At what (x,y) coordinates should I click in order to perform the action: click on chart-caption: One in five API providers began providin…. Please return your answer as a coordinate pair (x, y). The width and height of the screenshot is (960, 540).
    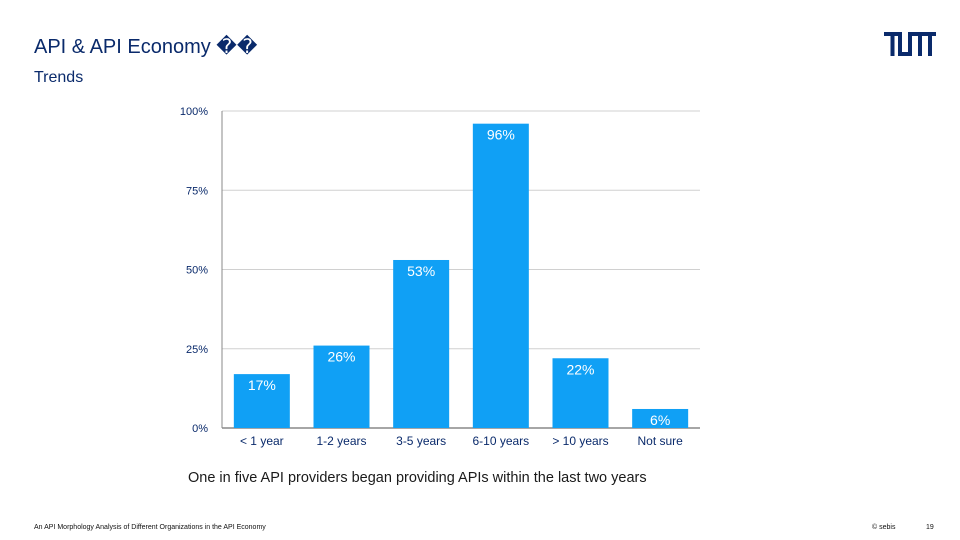
    Looking at the image, I should click on (417, 478).